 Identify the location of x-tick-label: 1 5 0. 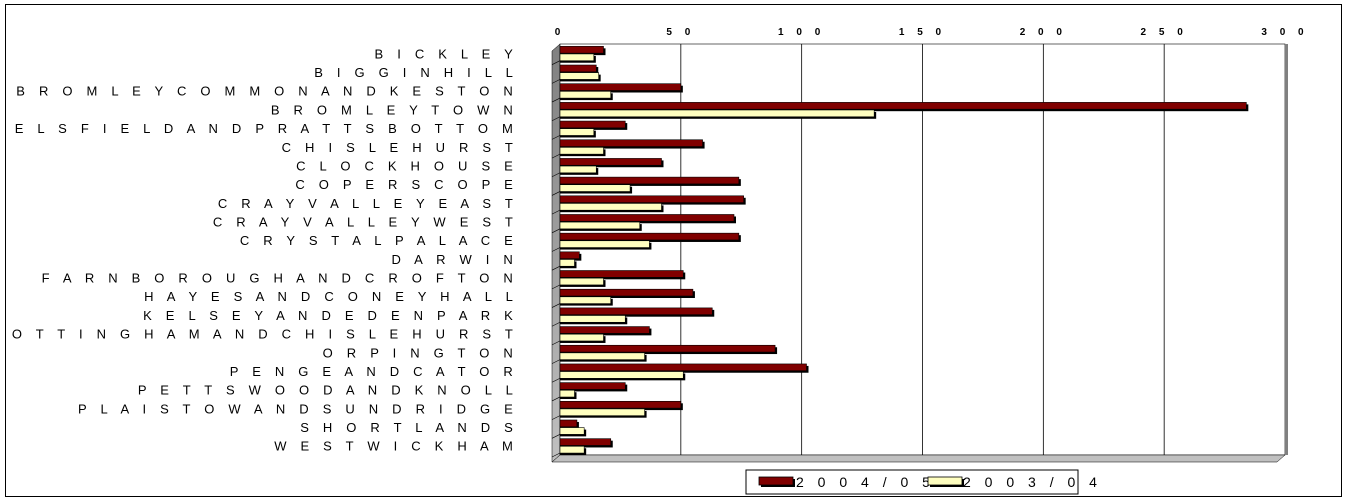
(922, 32).